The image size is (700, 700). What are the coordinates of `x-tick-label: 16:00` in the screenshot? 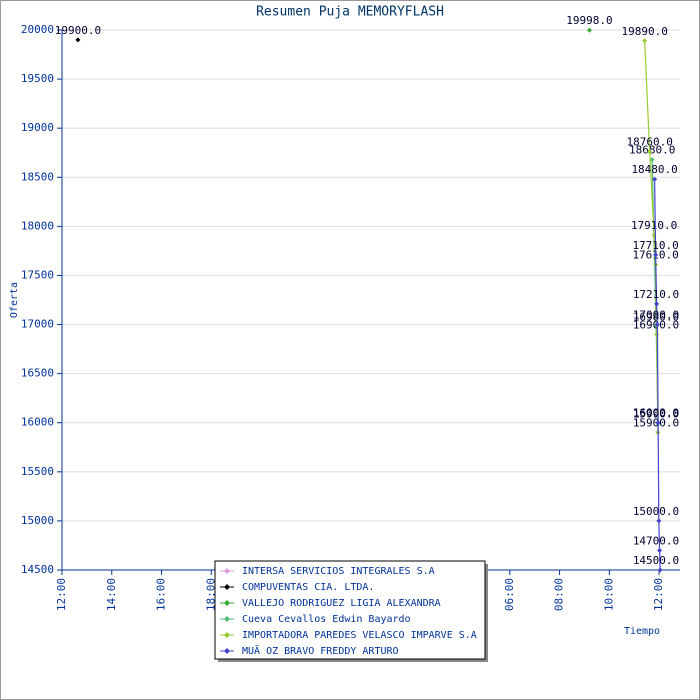 It's located at (161, 594).